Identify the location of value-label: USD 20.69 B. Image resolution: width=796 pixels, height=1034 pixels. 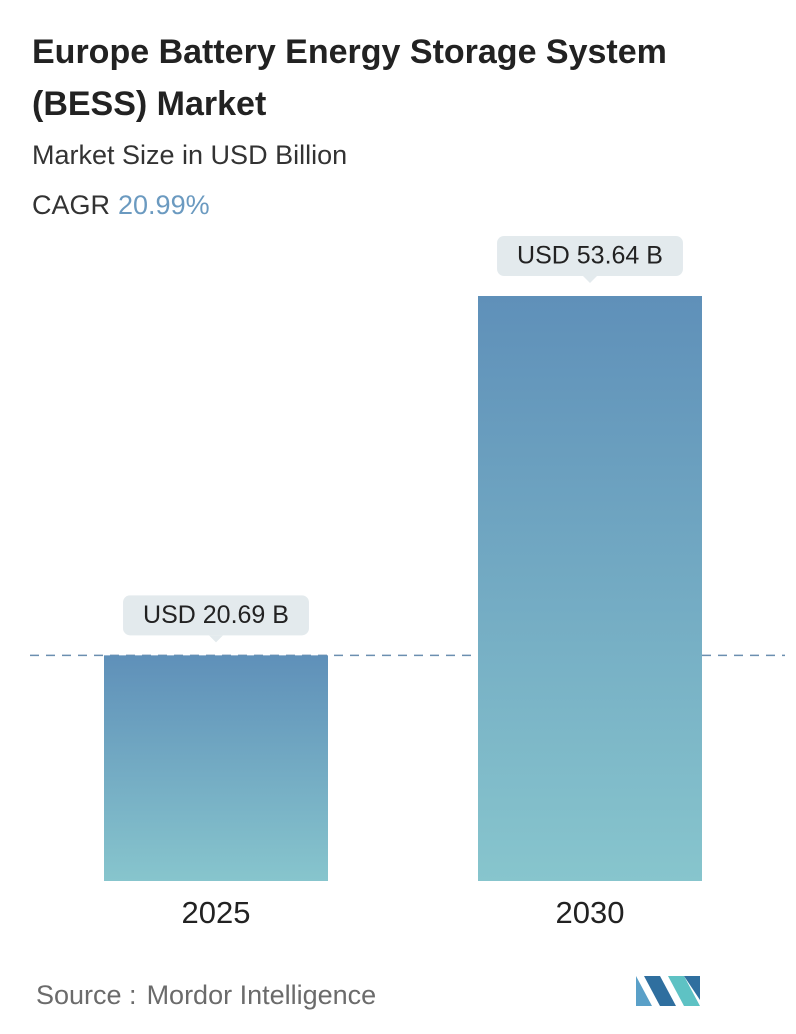
(216, 619).